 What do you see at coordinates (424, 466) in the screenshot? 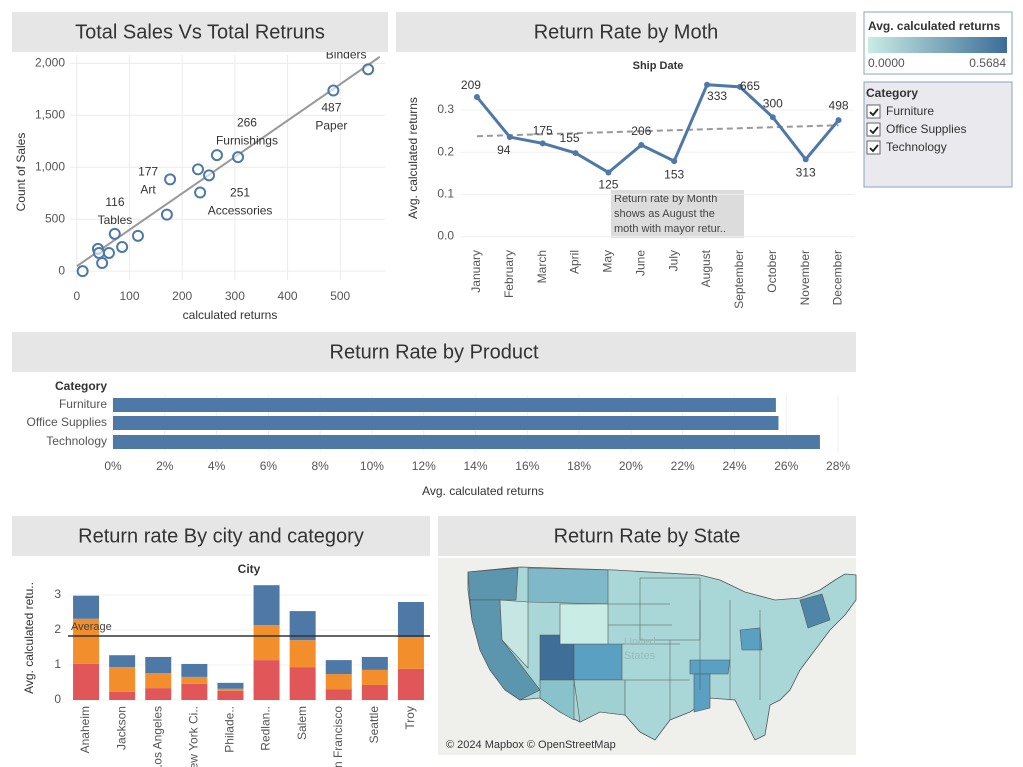
I see `x-tick-label: 12%` at bounding box center [424, 466].